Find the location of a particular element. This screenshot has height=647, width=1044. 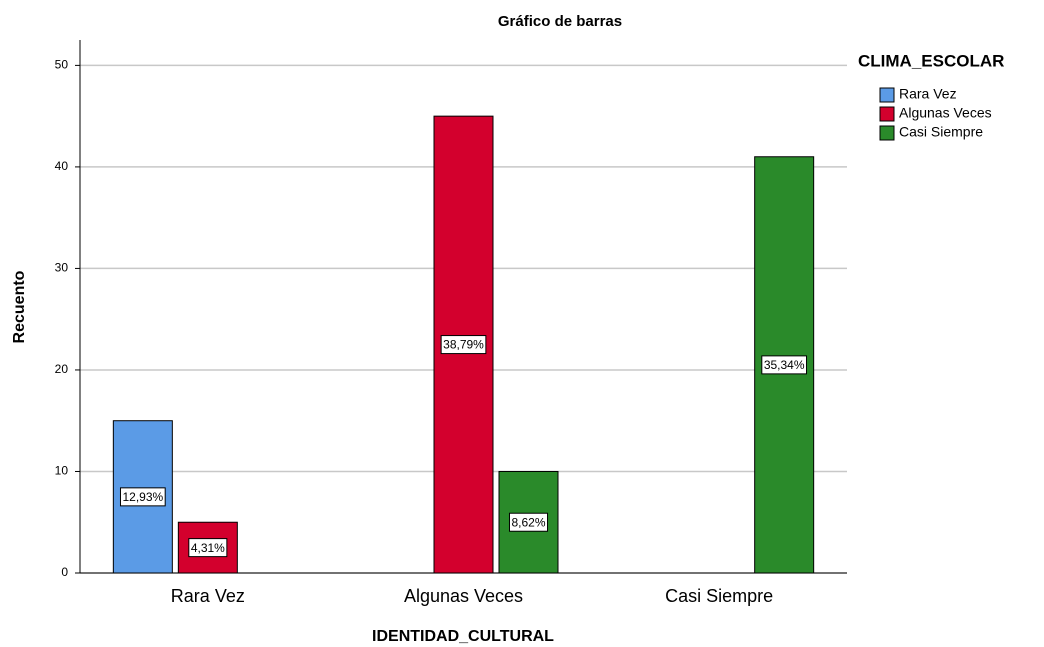

x-tick-label: Casi Siempre is located at coordinates (719, 596).